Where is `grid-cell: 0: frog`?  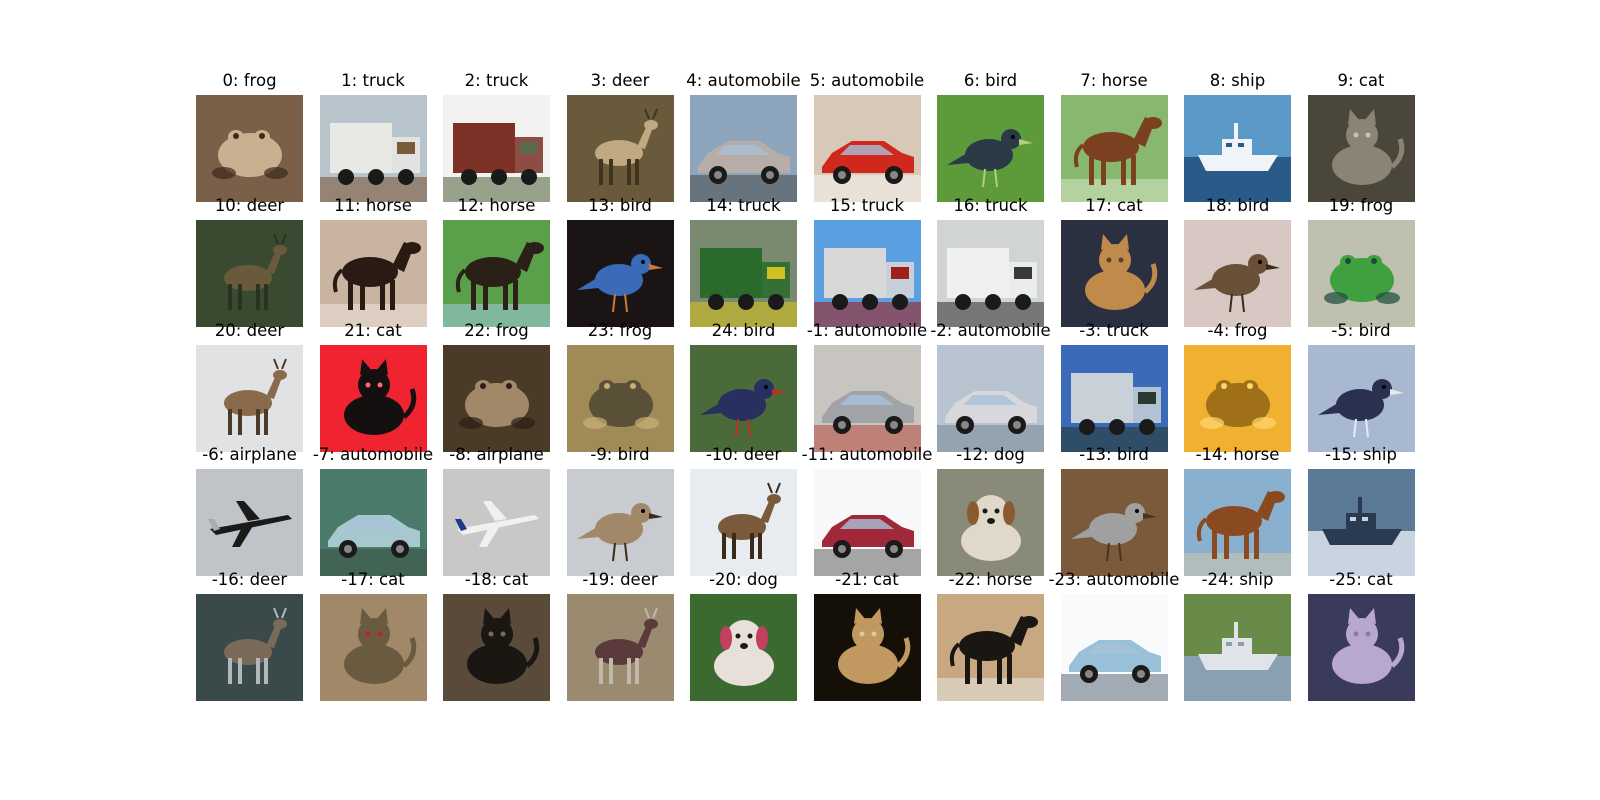 grid-cell: 0: frog is located at coordinates (249, 136).